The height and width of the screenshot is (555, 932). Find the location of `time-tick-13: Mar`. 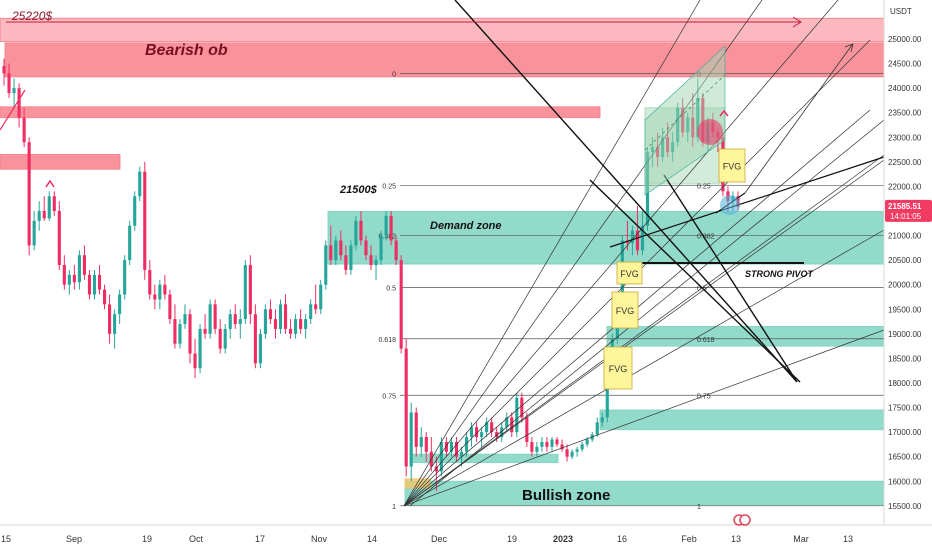

time-tick-13: Mar is located at coordinates (801, 539).